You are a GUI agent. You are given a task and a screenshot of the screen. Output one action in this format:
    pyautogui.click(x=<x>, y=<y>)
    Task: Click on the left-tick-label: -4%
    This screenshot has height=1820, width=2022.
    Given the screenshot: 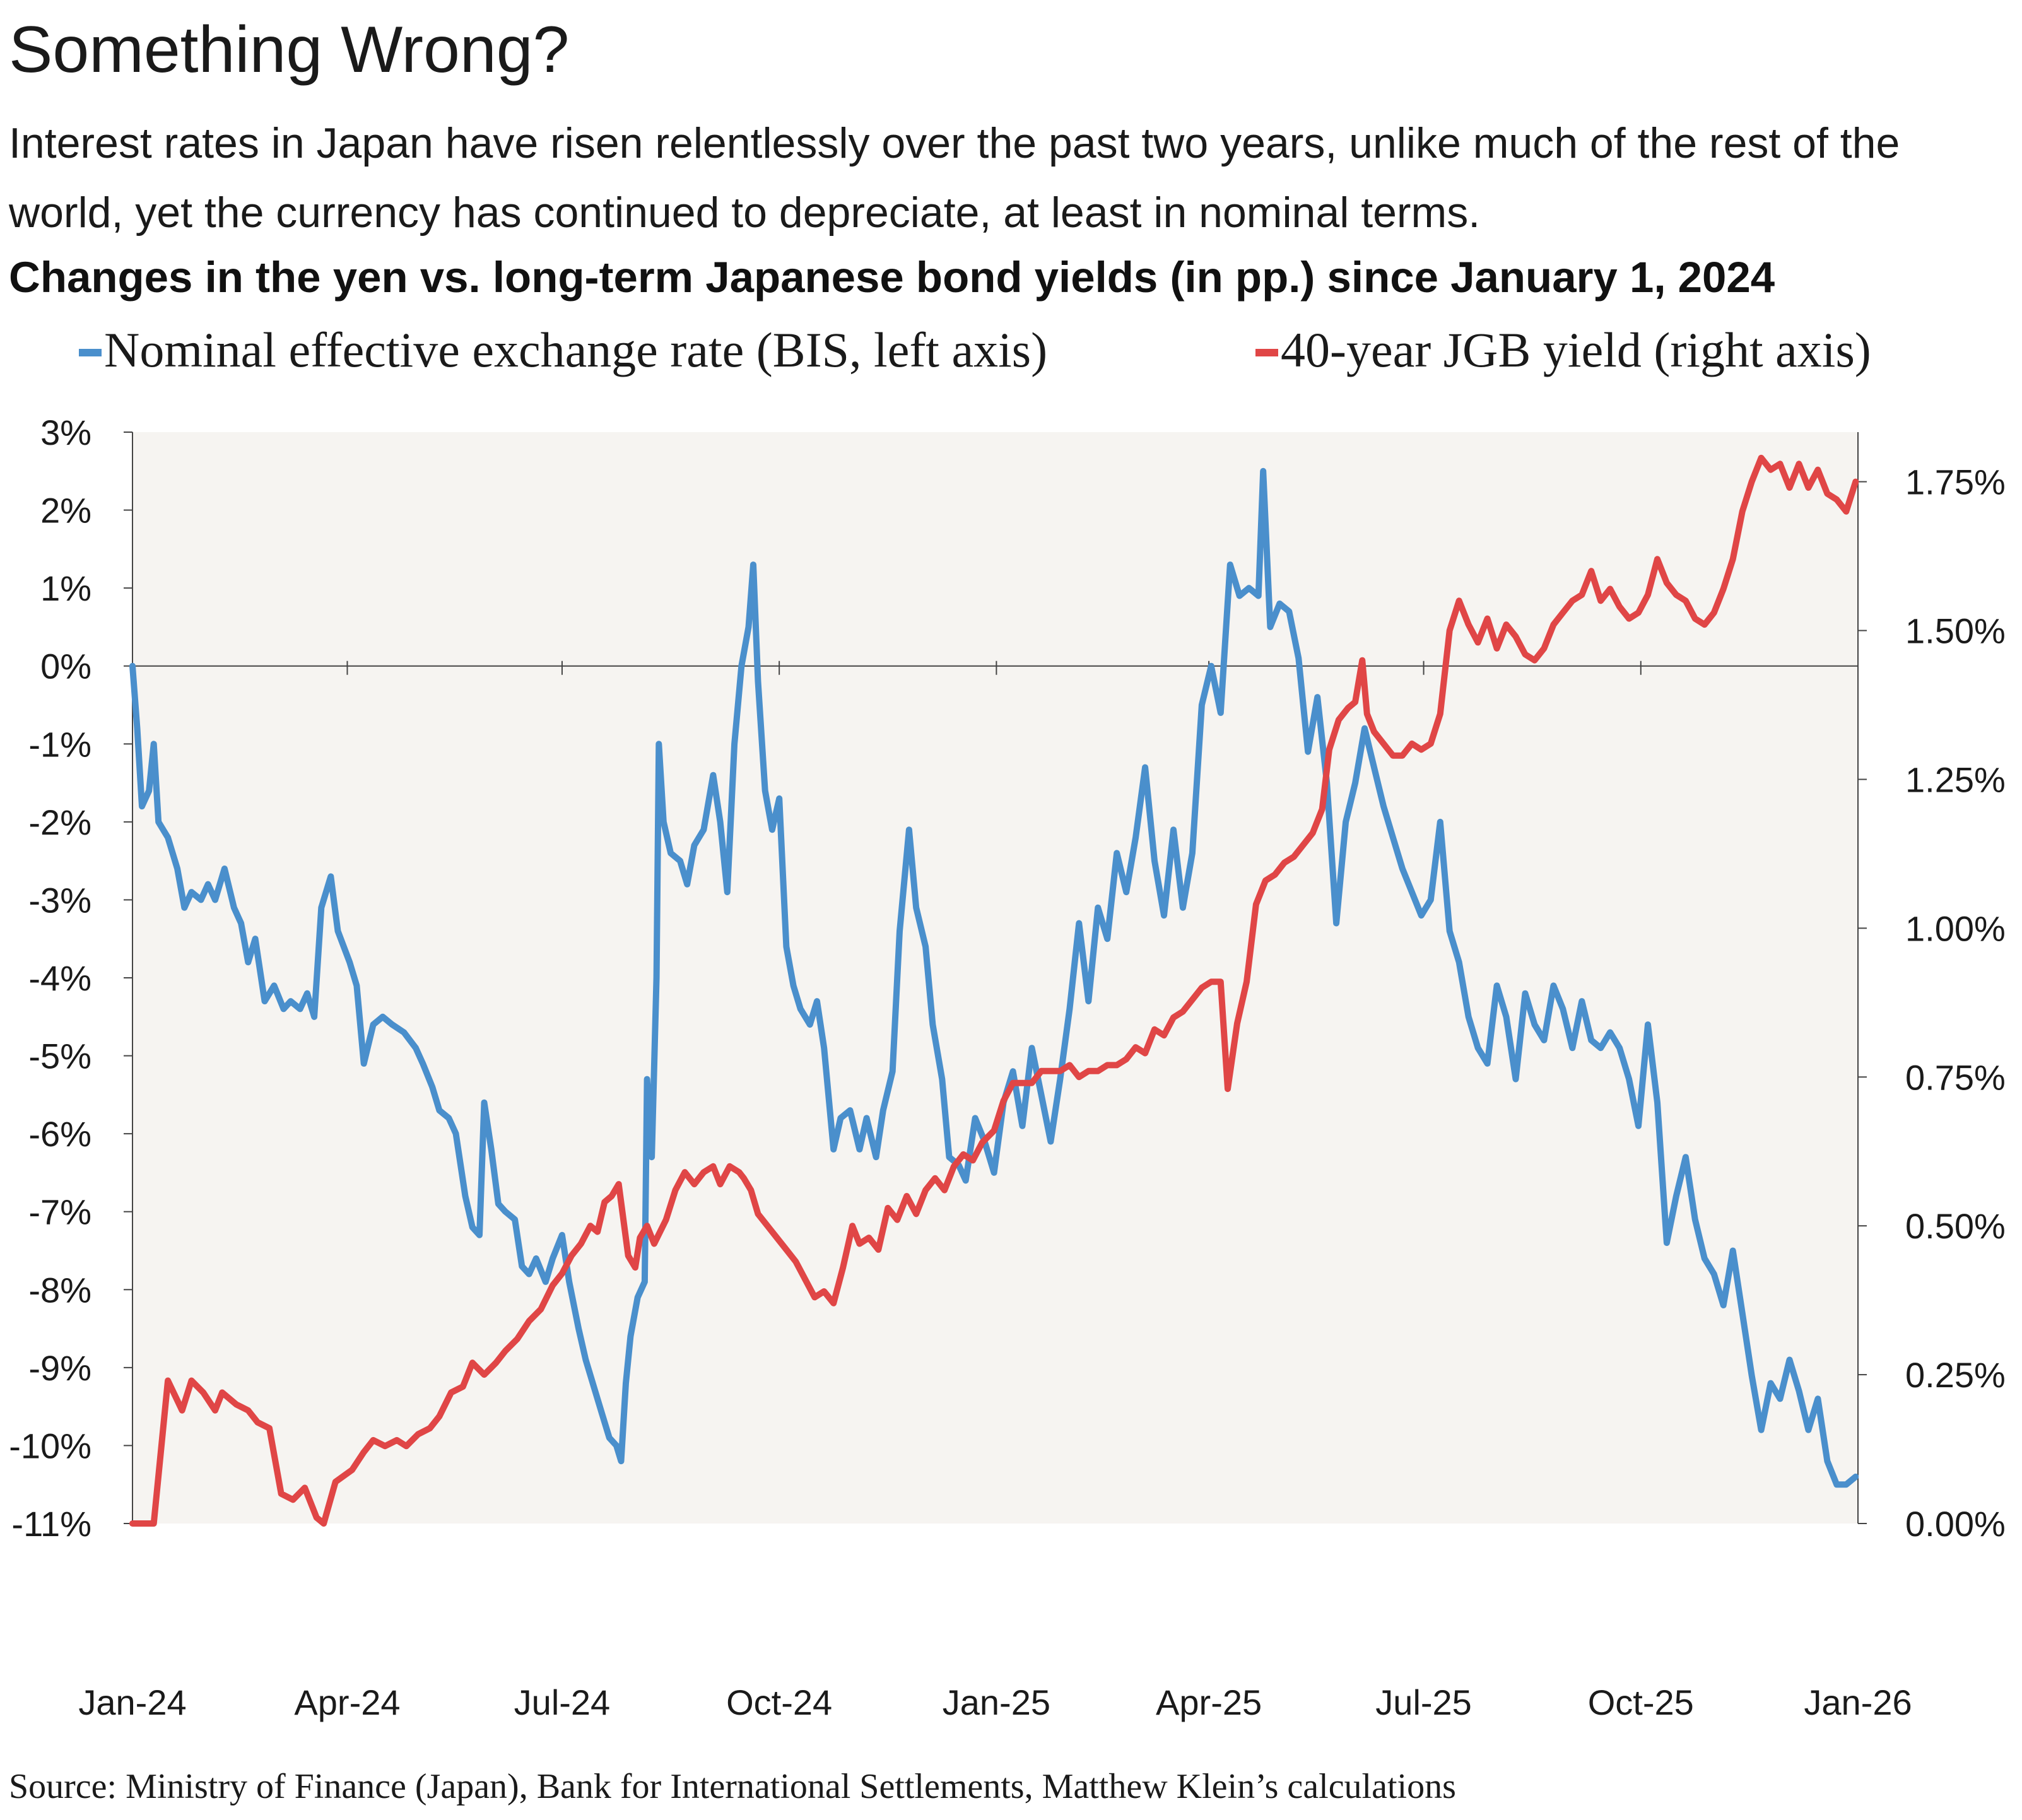 What is the action you would take?
    pyautogui.click(x=59, y=978)
    